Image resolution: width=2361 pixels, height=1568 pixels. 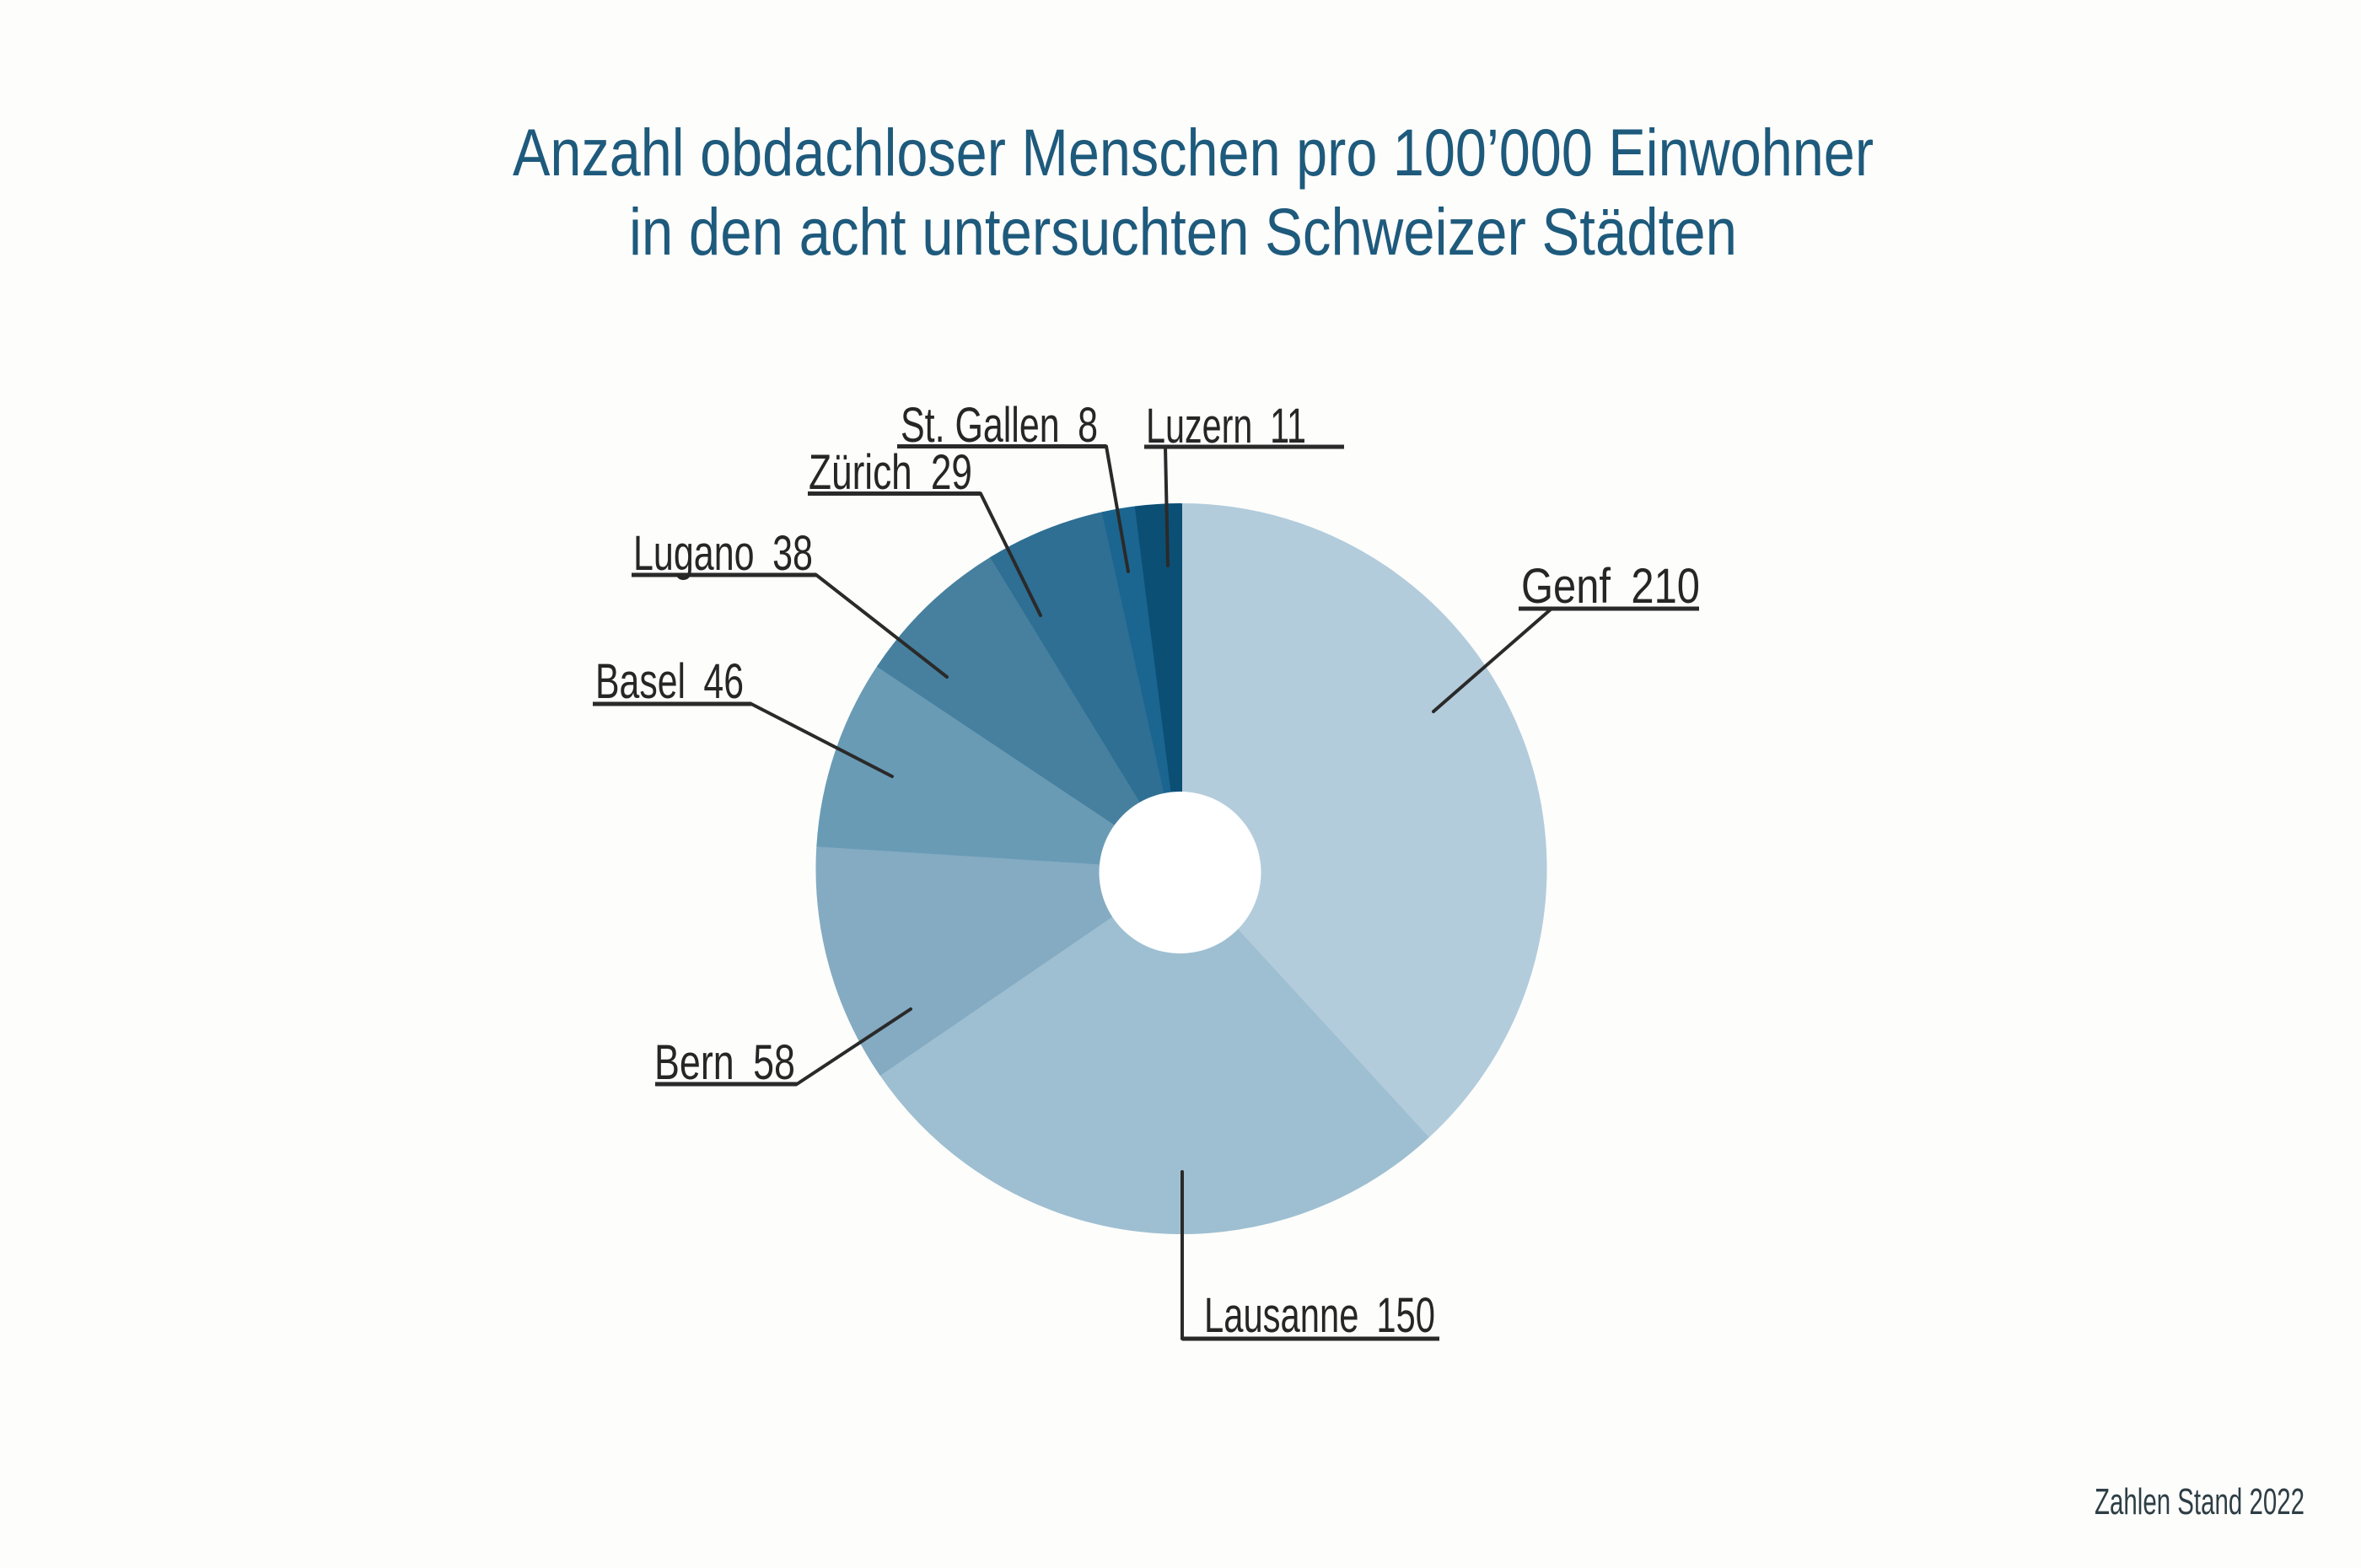 I want to click on svg-text: Genf 210, so click(x=1611, y=586).